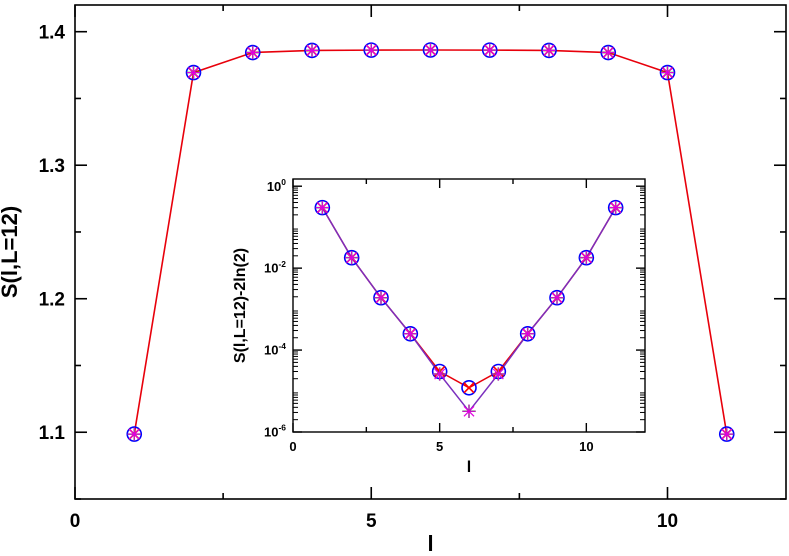  What do you see at coordinates (275, 349) in the screenshot?
I see `y-tick-label: 10⁻⁴` at bounding box center [275, 349].